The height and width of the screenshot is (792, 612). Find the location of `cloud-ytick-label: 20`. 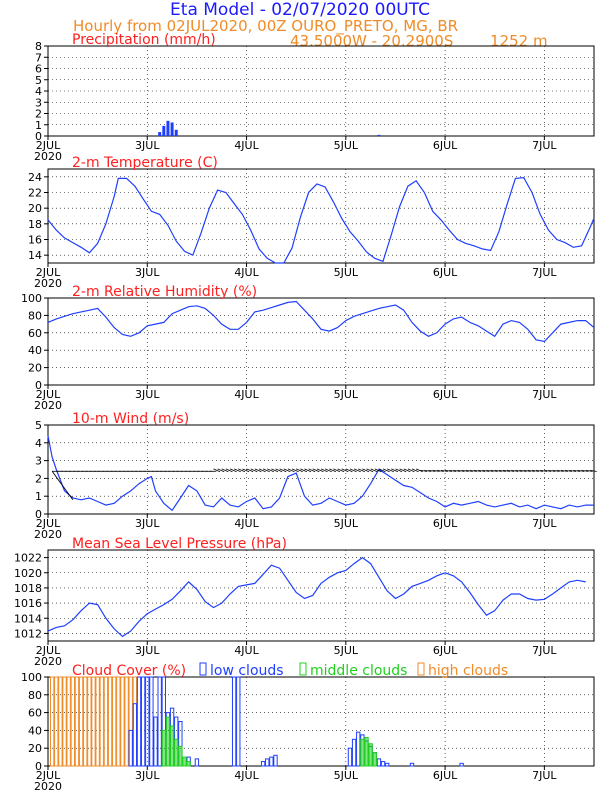

cloud-ytick-label: 20 is located at coordinates (35, 748).